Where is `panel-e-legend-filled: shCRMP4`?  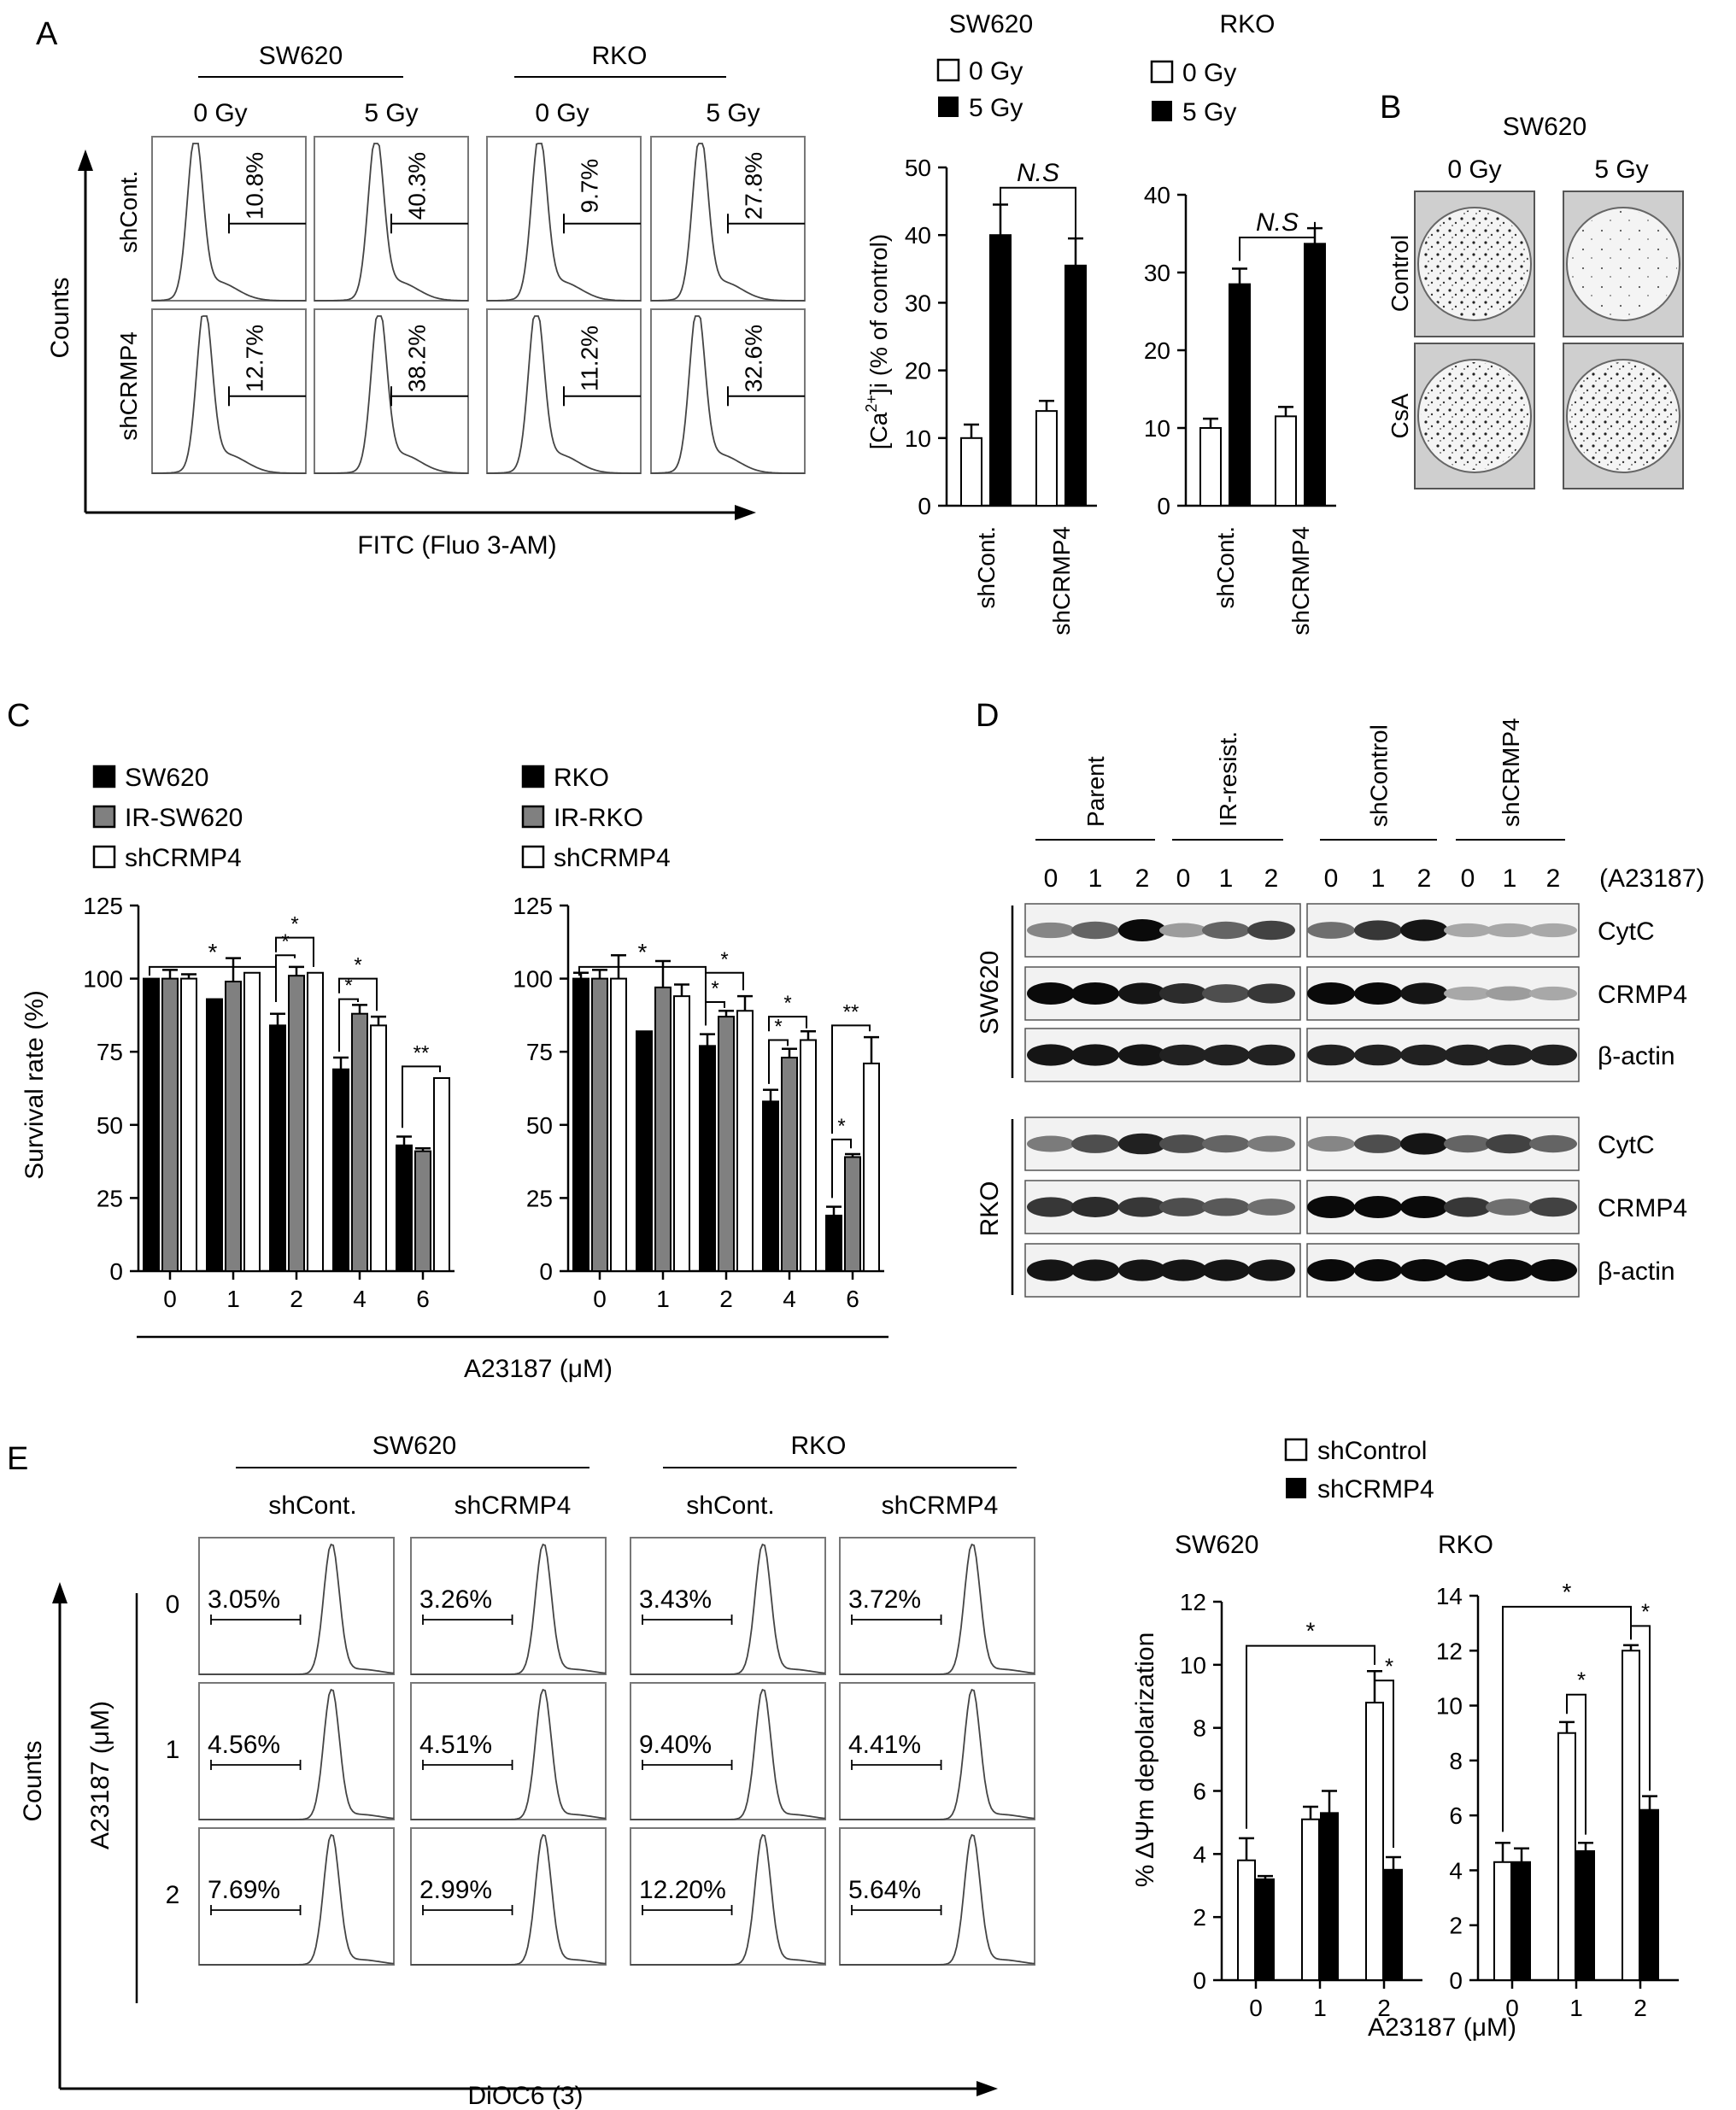
panel-e-legend-filled: shCRMP4 is located at coordinates (1375, 1489).